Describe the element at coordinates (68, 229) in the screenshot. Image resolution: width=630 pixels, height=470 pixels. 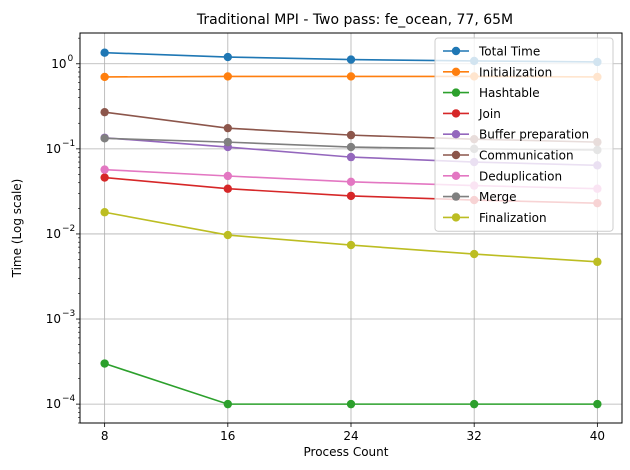
I see `y-tick-exponent: −2` at that location.